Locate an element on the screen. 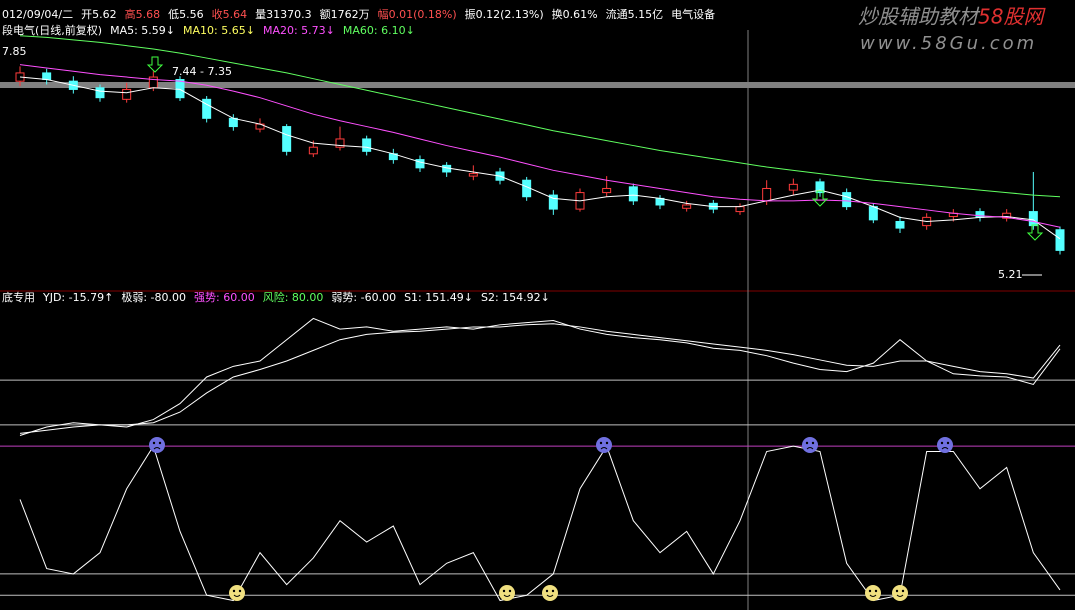  sad-faces is located at coordinates (551, 445).